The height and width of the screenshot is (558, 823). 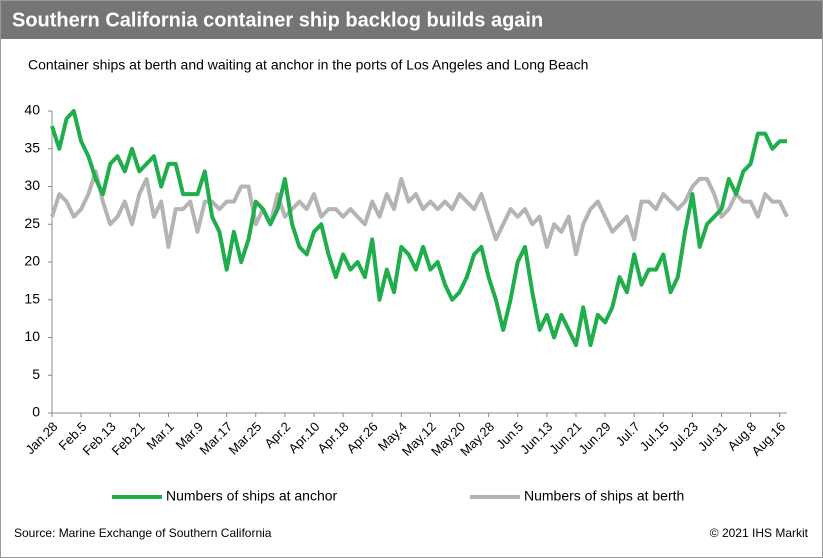 I want to click on y-tick-label: 15, so click(x=32, y=298).